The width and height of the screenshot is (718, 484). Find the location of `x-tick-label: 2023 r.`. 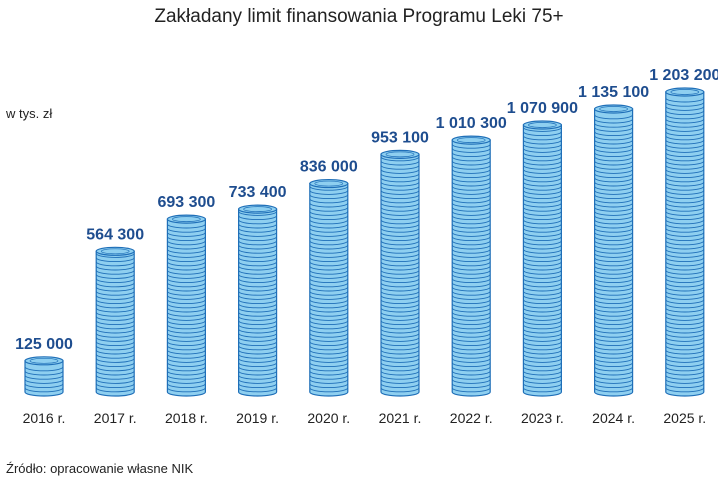

x-tick-label: 2023 r. is located at coordinates (542, 418).